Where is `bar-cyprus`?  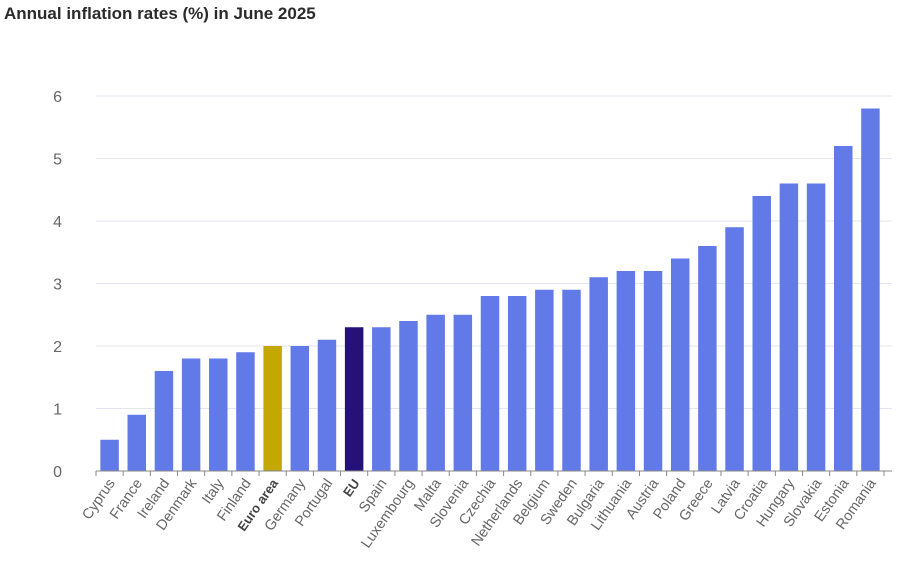
bar-cyprus is located at coordinates (109, 455).